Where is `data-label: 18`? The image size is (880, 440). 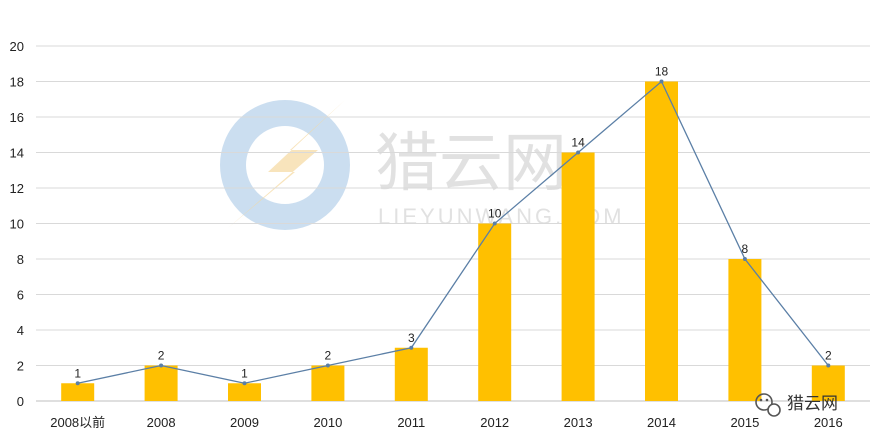
data-label: 18 is located at coordinates (662, 72).